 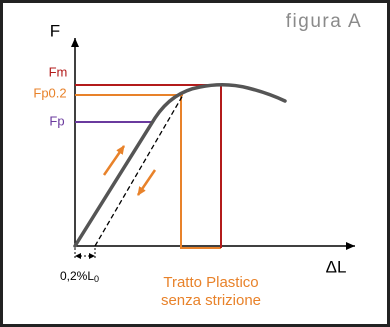 I want to click on offset-label-sub: 0, so click(x=96, y=279).